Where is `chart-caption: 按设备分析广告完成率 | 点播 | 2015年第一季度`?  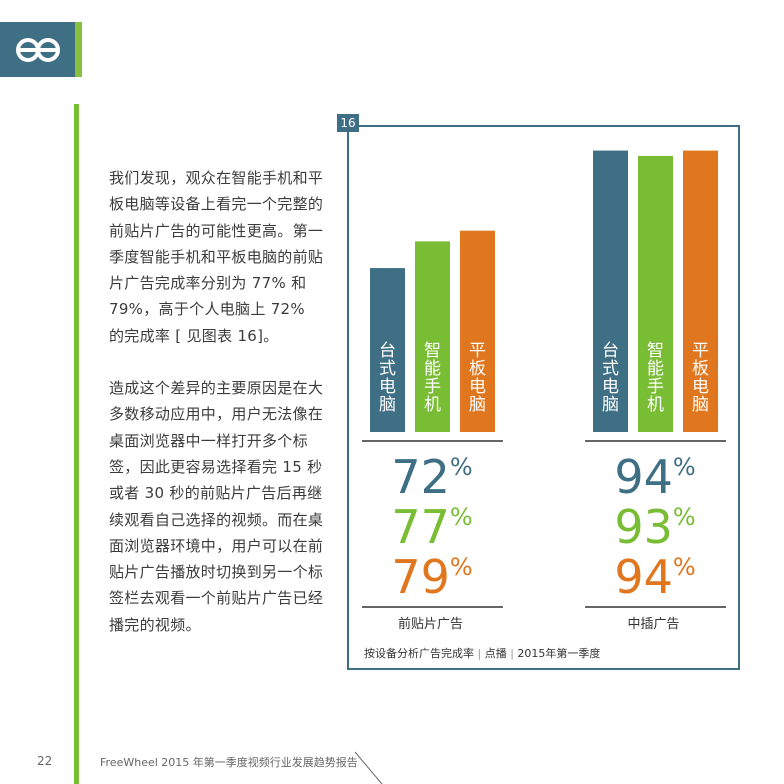
chart-caption: 按设备分析广告完成率 | 点播 | 2015年第一季度 is located at coordinates (482, 653).